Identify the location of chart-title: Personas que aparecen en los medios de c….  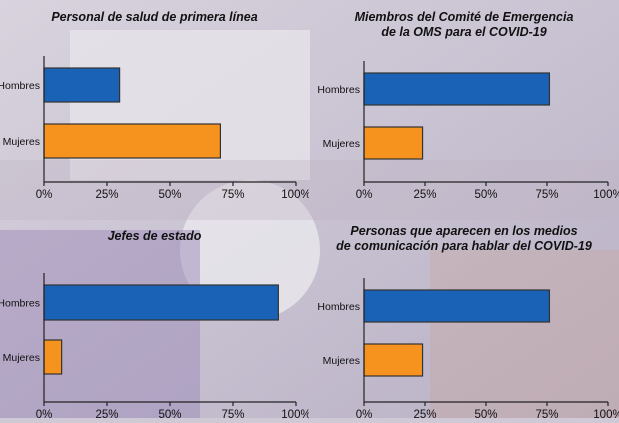
(464, 239).